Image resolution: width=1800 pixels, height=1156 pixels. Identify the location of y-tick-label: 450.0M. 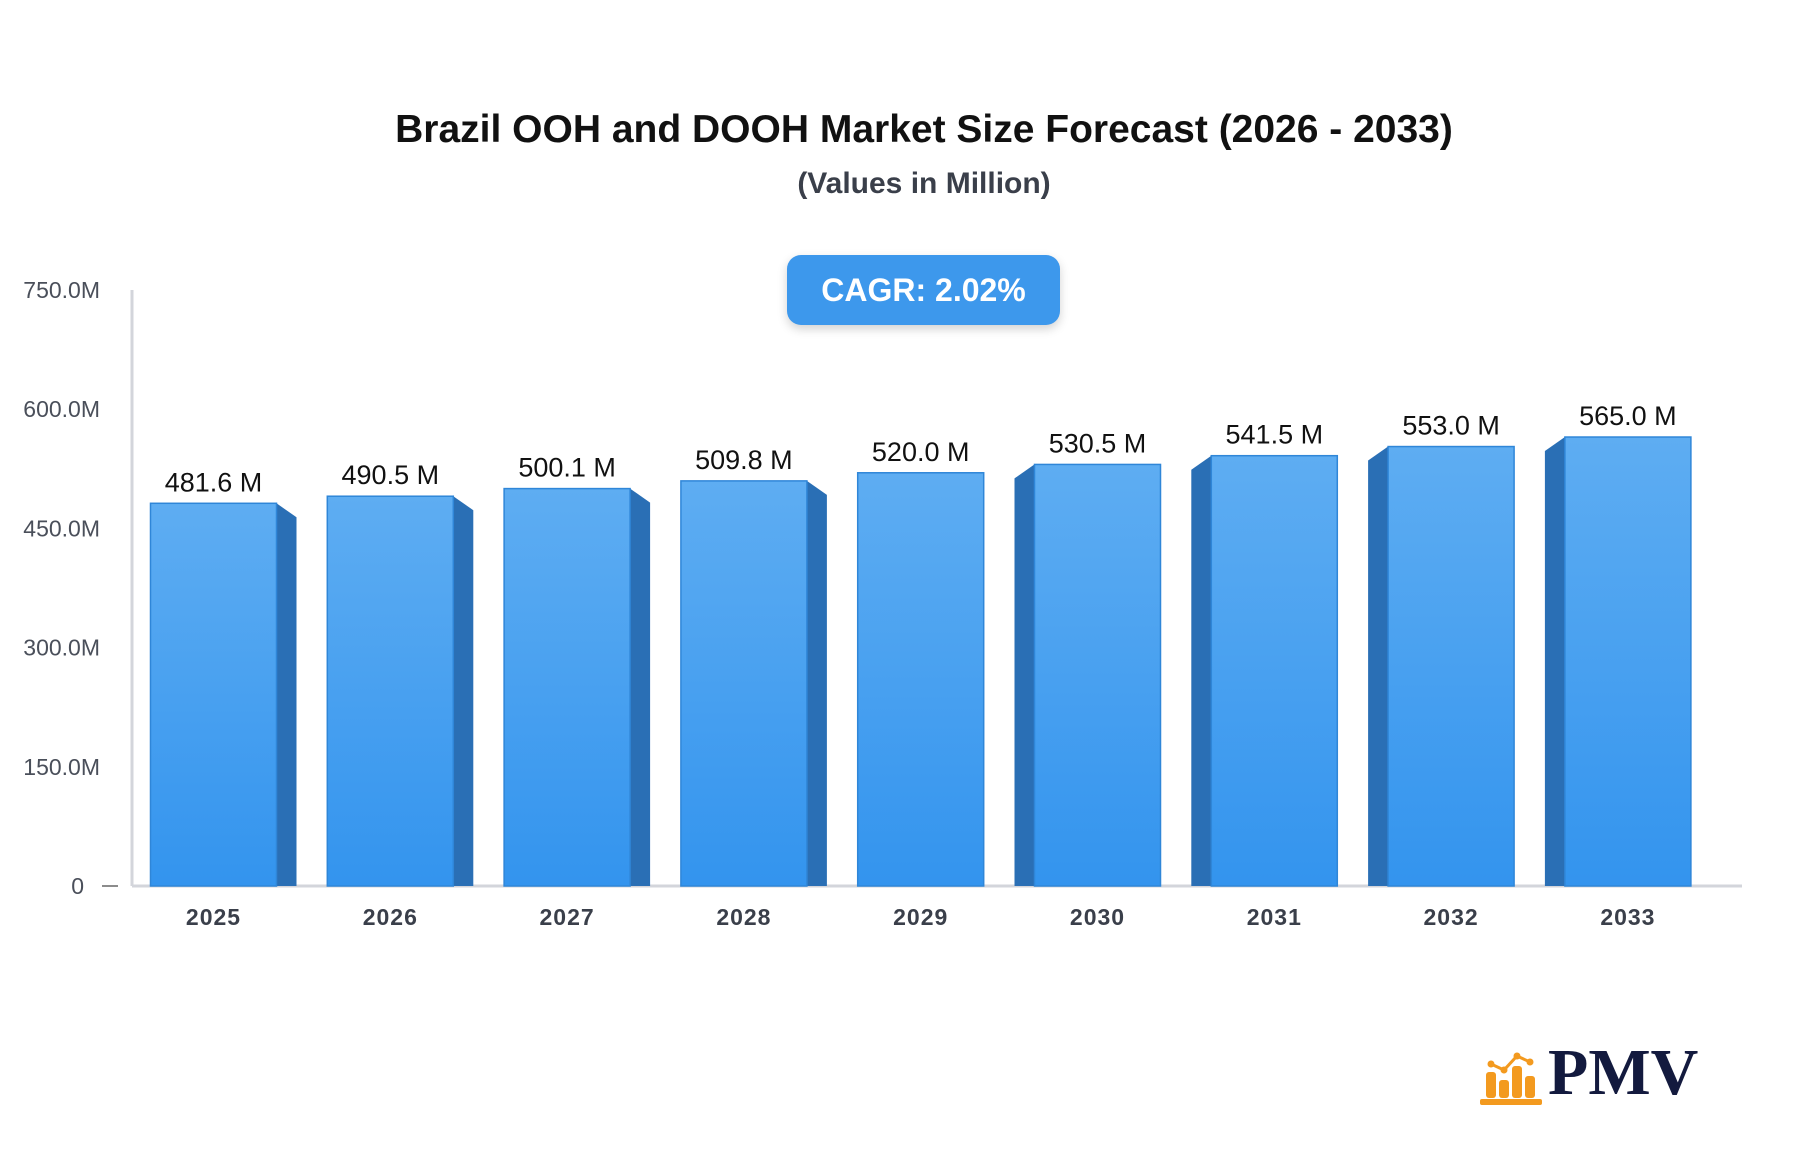
(61, 528).